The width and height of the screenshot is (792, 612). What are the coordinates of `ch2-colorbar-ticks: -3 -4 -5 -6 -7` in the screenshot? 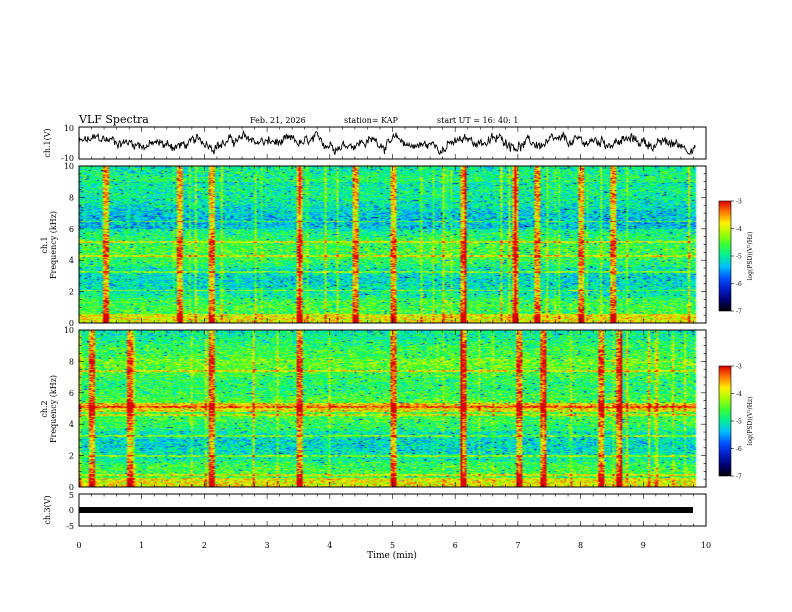 It's located at (736, 422).